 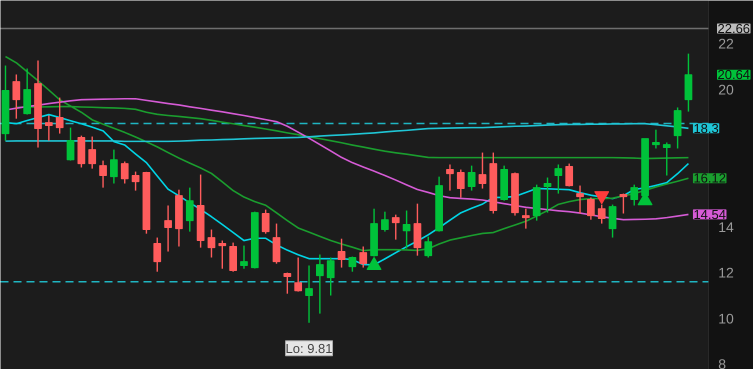 I want to click on y-tick-label: 22, so click(x=726, y=44).